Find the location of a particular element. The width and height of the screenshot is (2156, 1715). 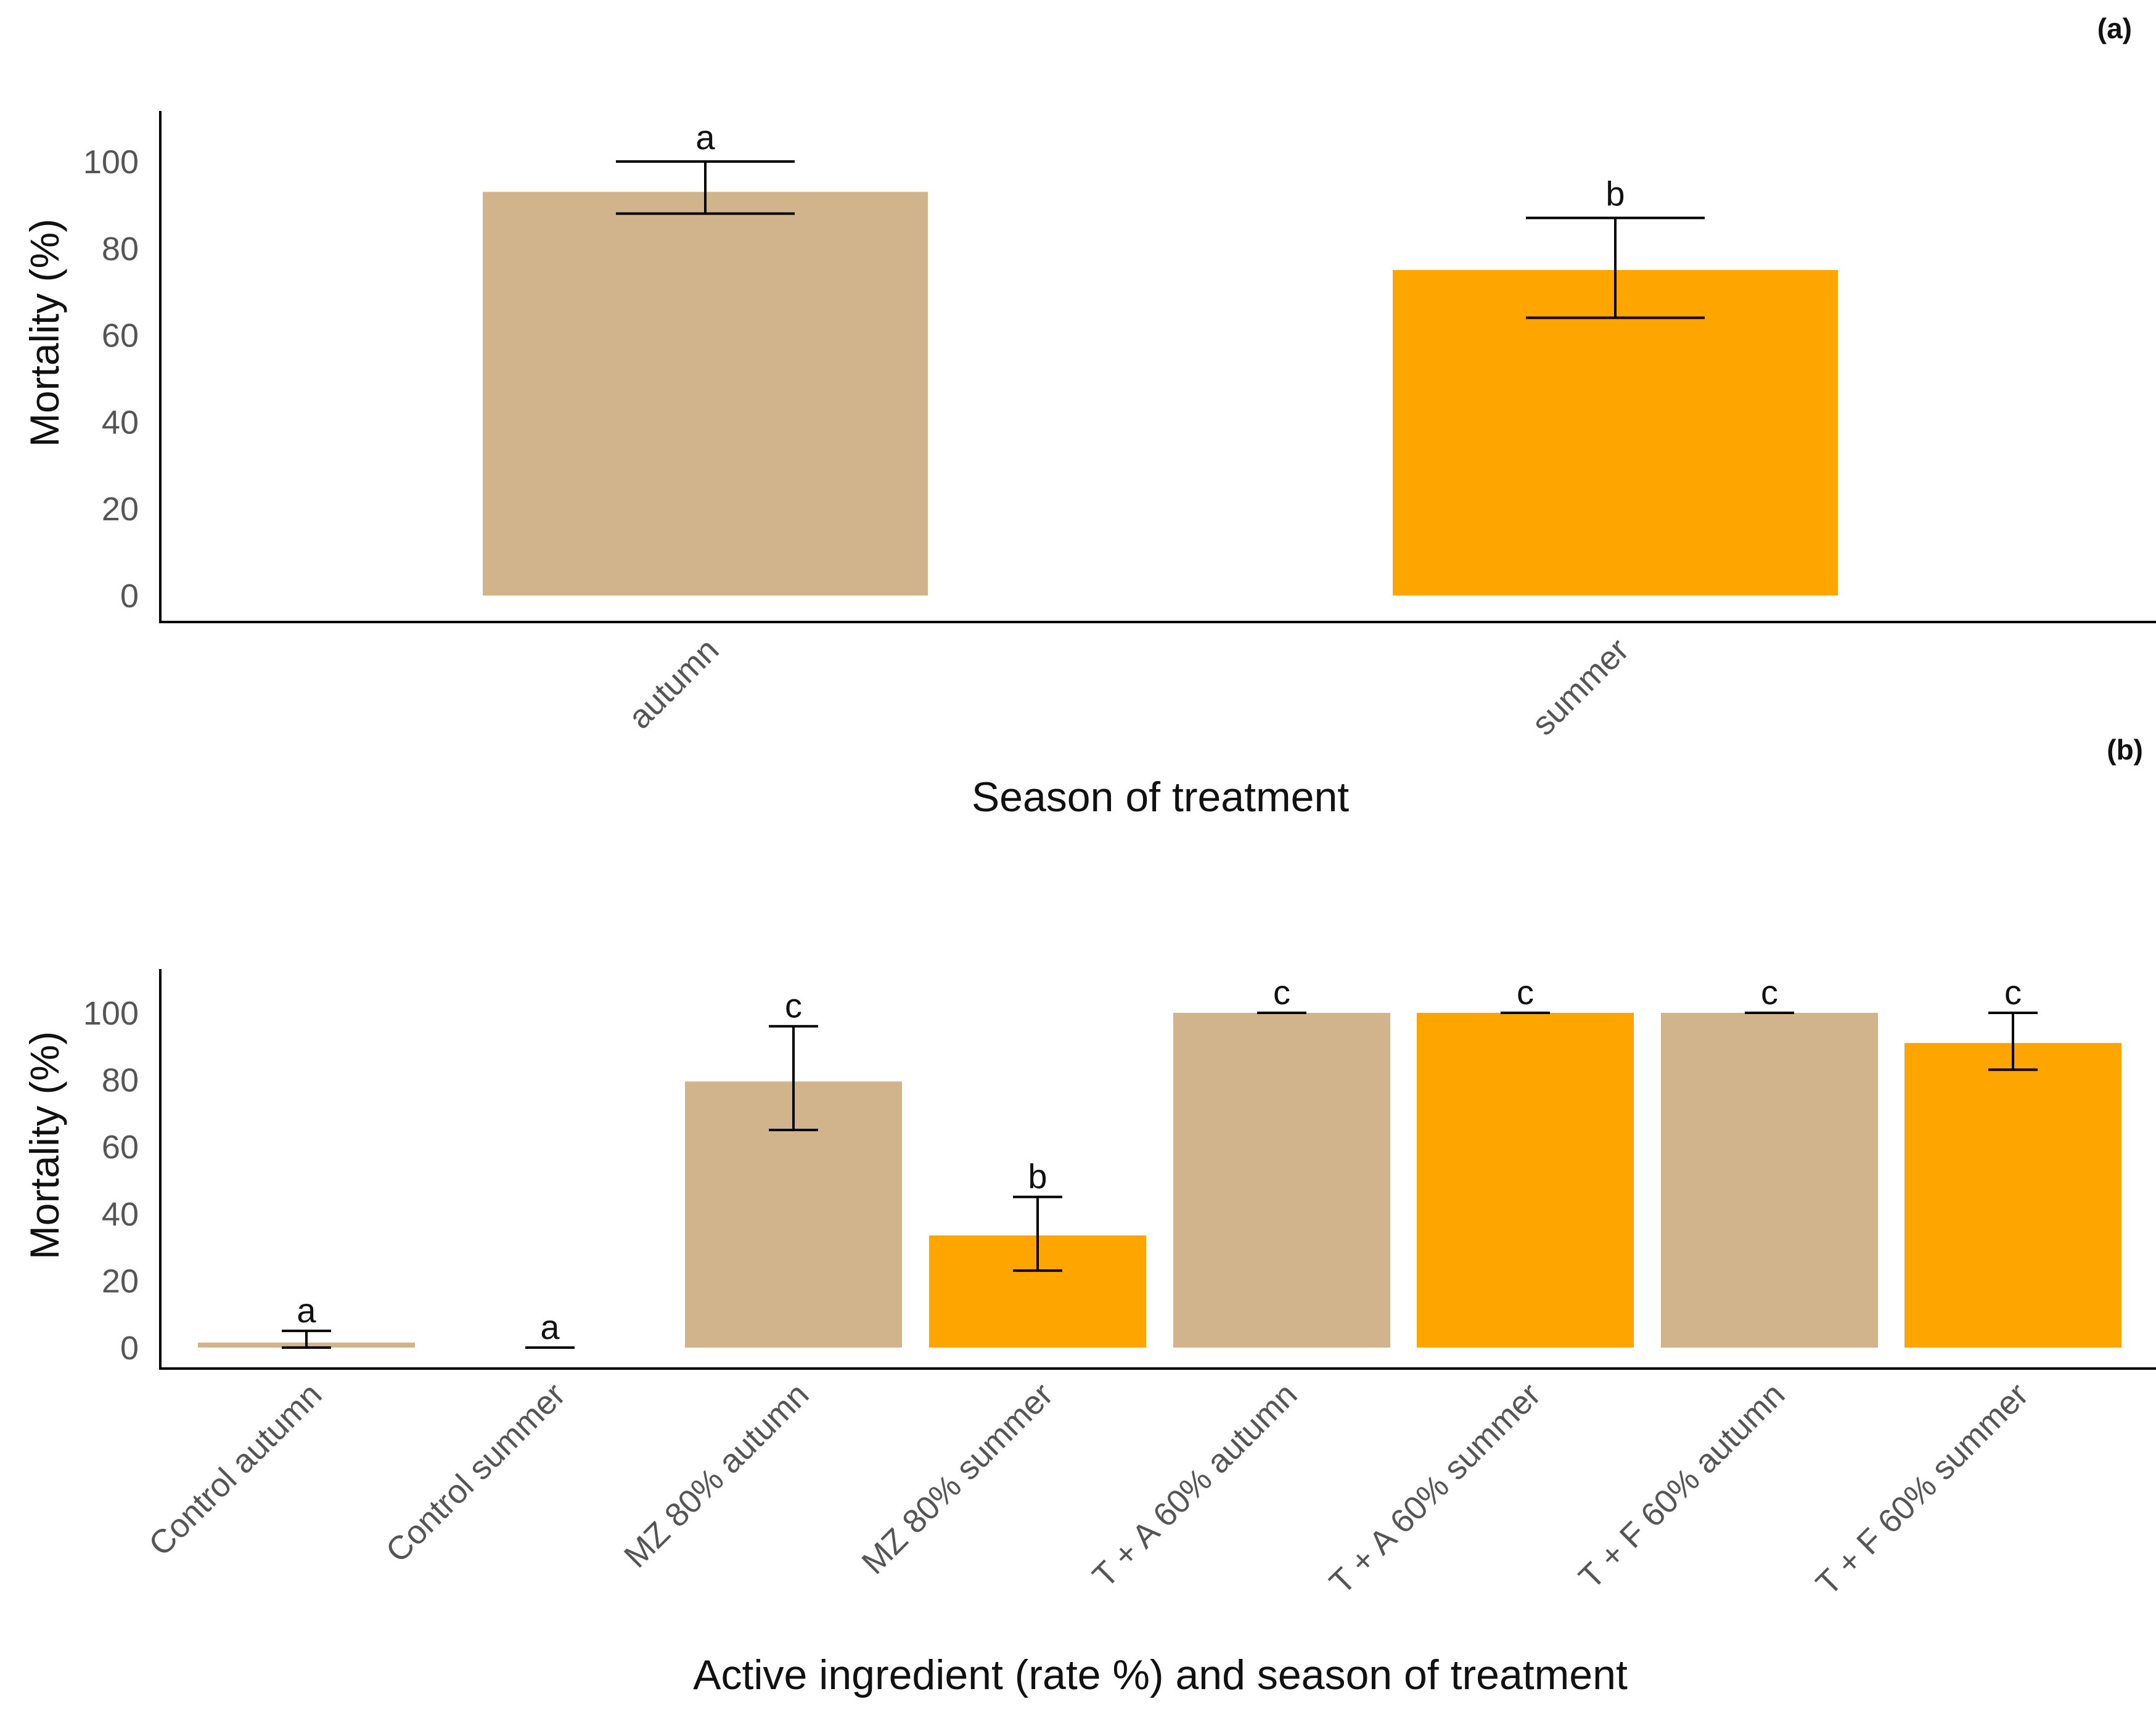

panel-b-category-label-3: MZ 80% autumn is located at coordinates (717, 1476).